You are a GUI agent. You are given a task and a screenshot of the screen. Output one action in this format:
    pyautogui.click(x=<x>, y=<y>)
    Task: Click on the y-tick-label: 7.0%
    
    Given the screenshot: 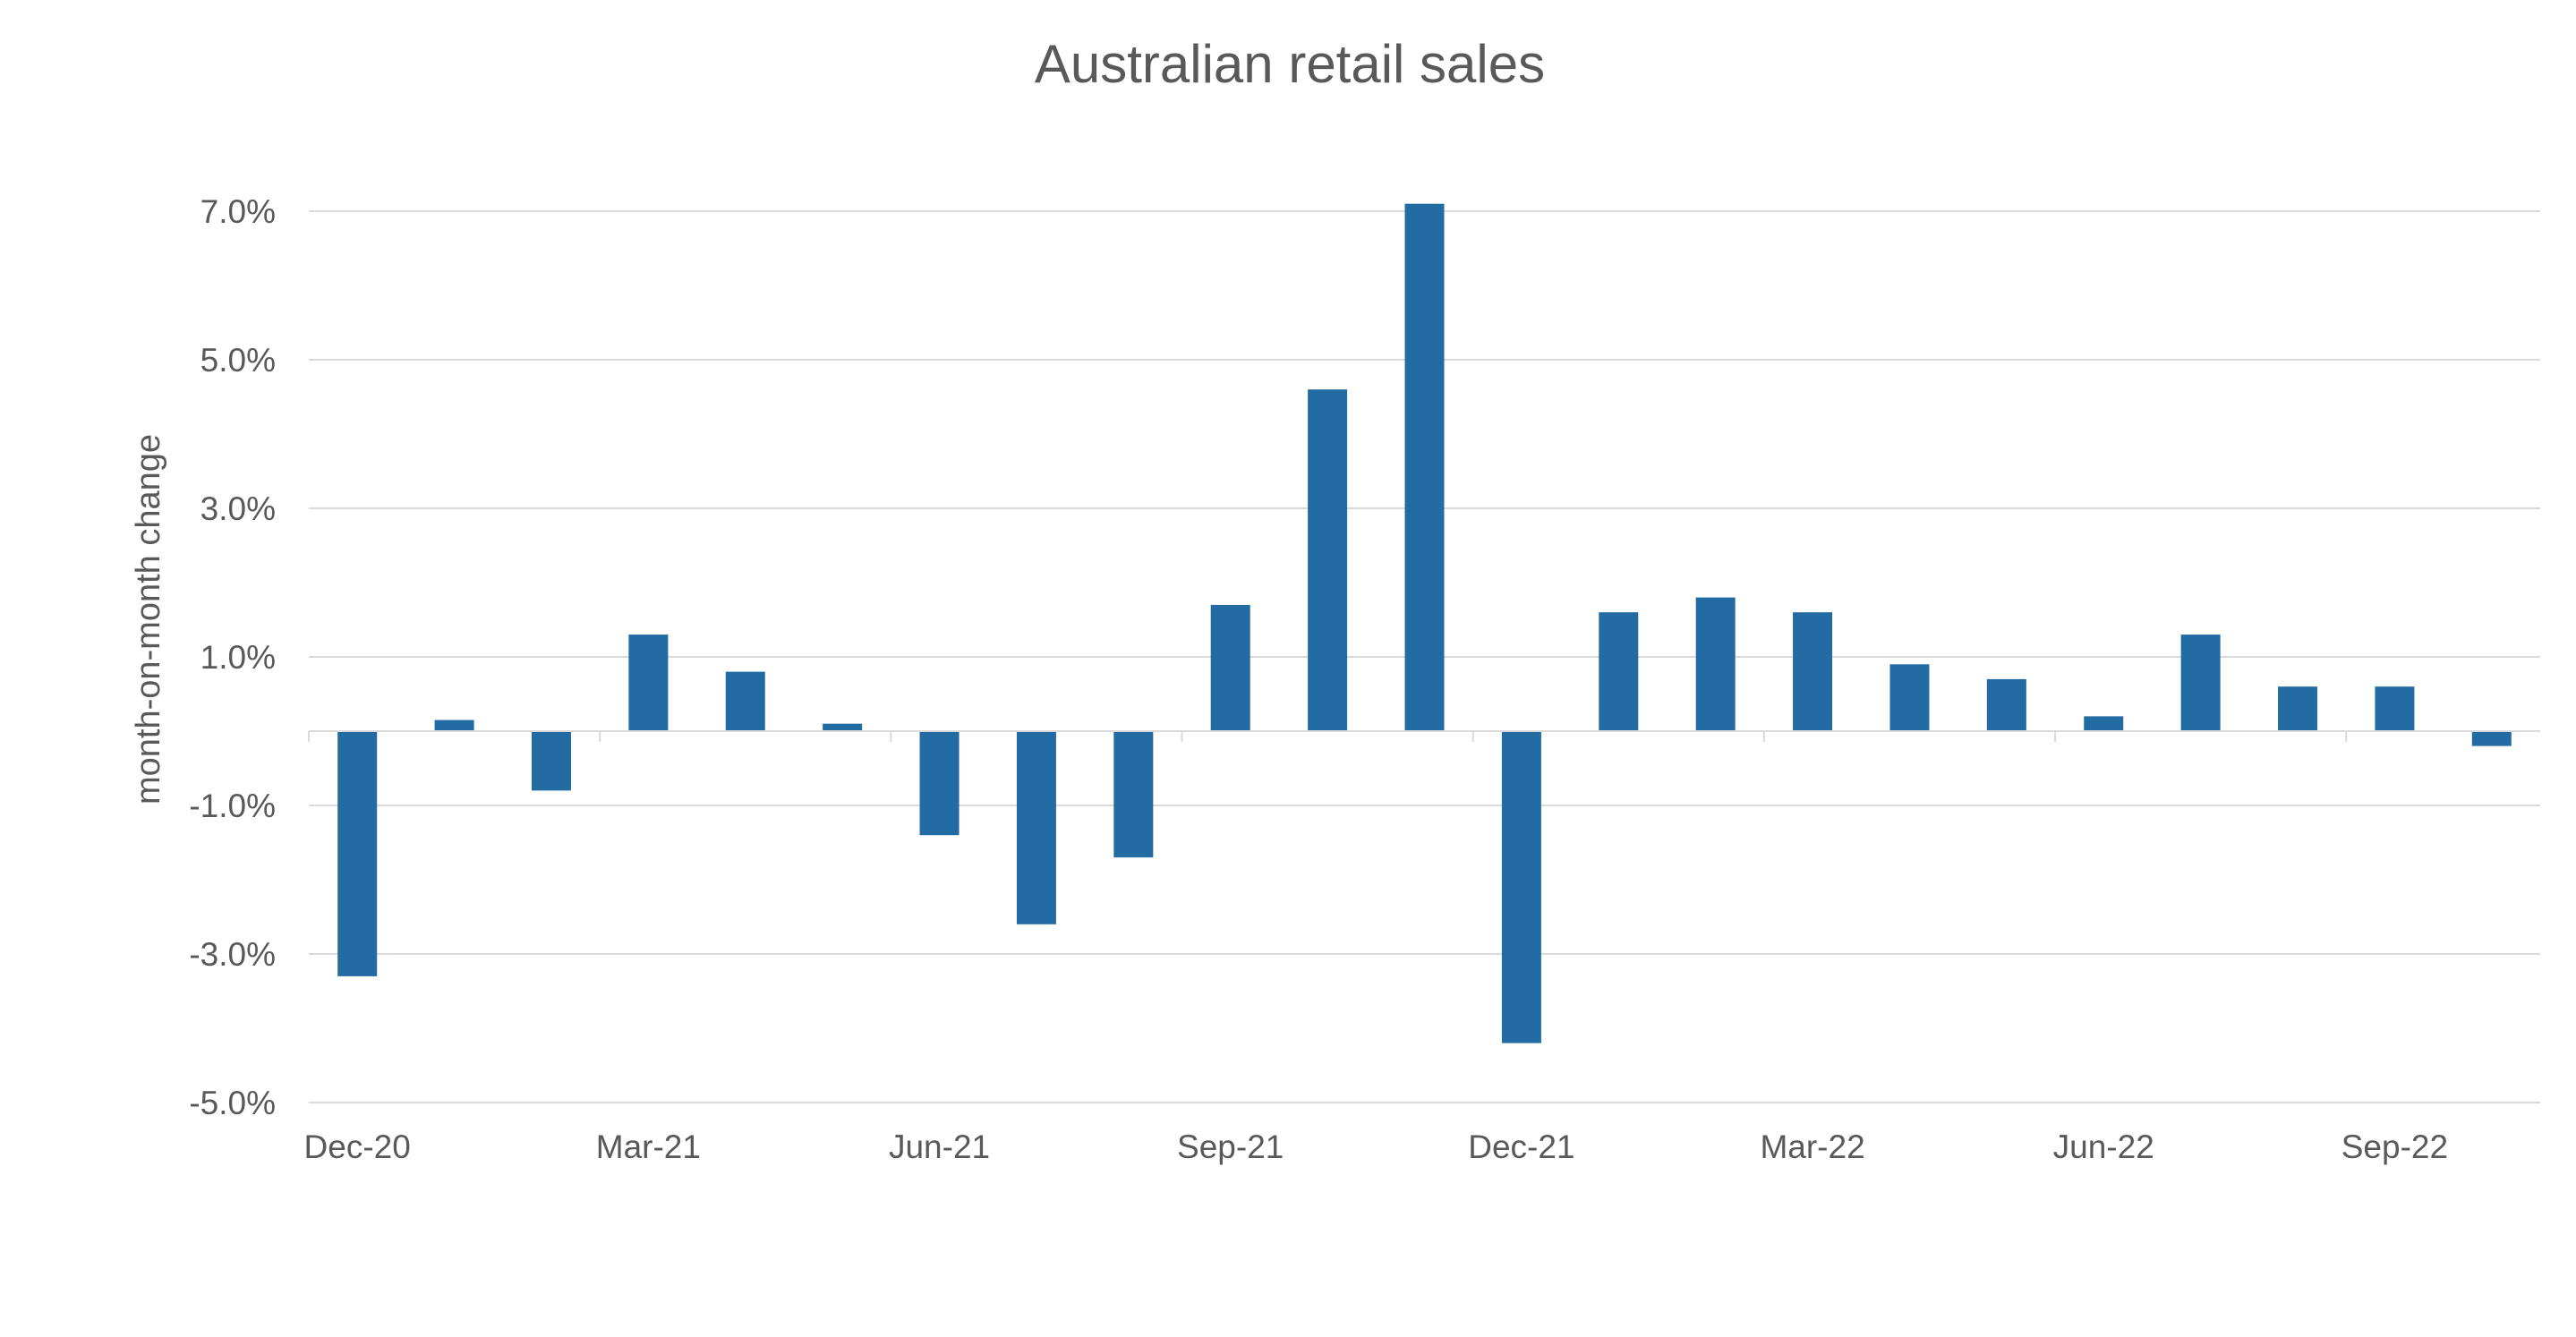 What is the action you would take?
    pyautogui.click(x=238, y=211)
    